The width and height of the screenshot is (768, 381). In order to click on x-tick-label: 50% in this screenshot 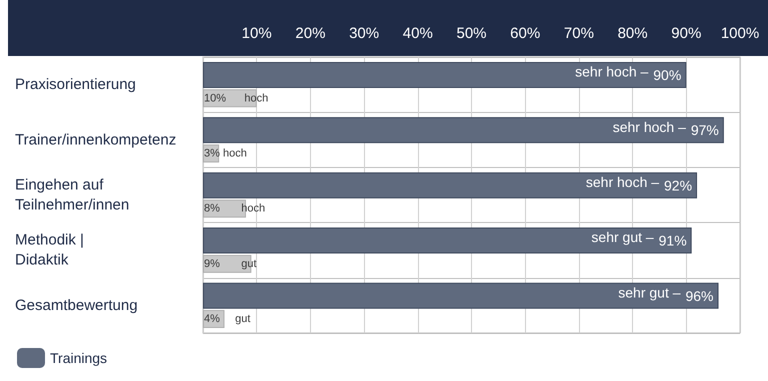, I will do `click(471, 33)`.